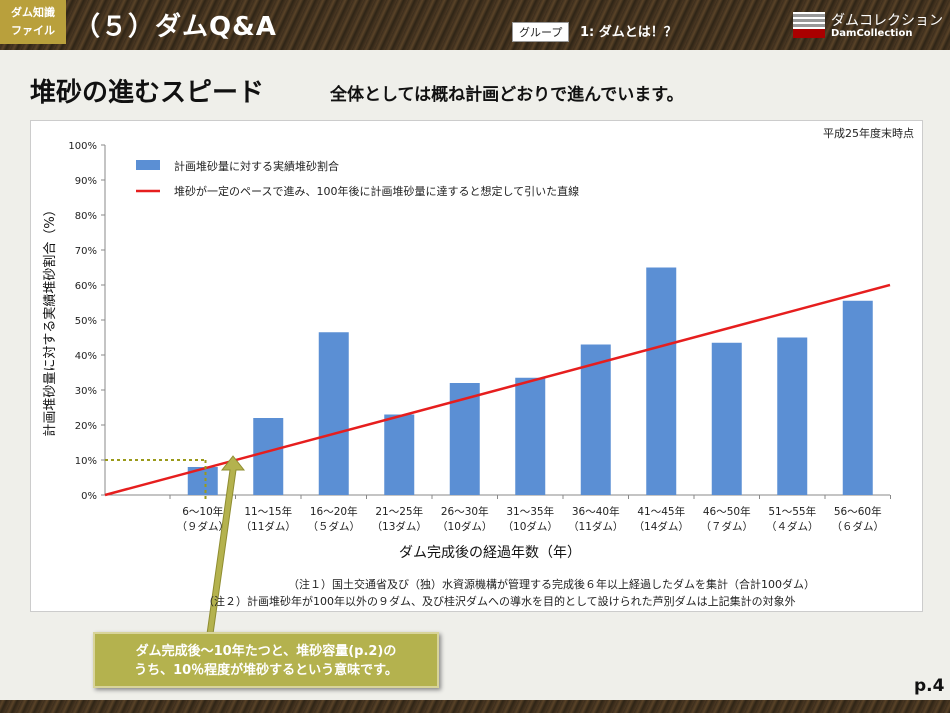 This screenshot has height=713, width=950. I want to click on y-tick-label: 40%, so click(86, 356).